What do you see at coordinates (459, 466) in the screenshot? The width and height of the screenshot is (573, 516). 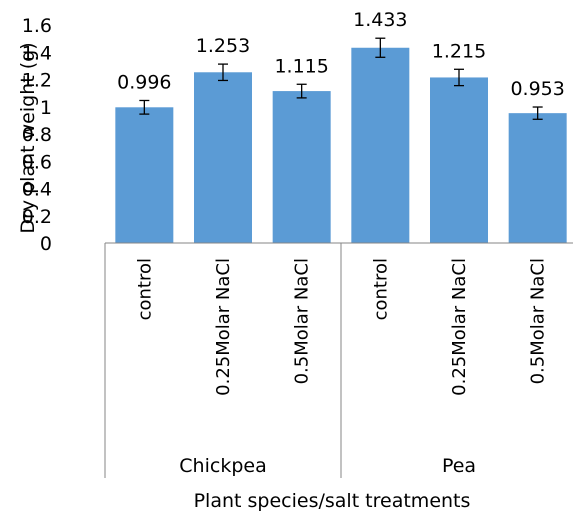 I see `x-group-label: Pea` at bounding box center [459, 466].